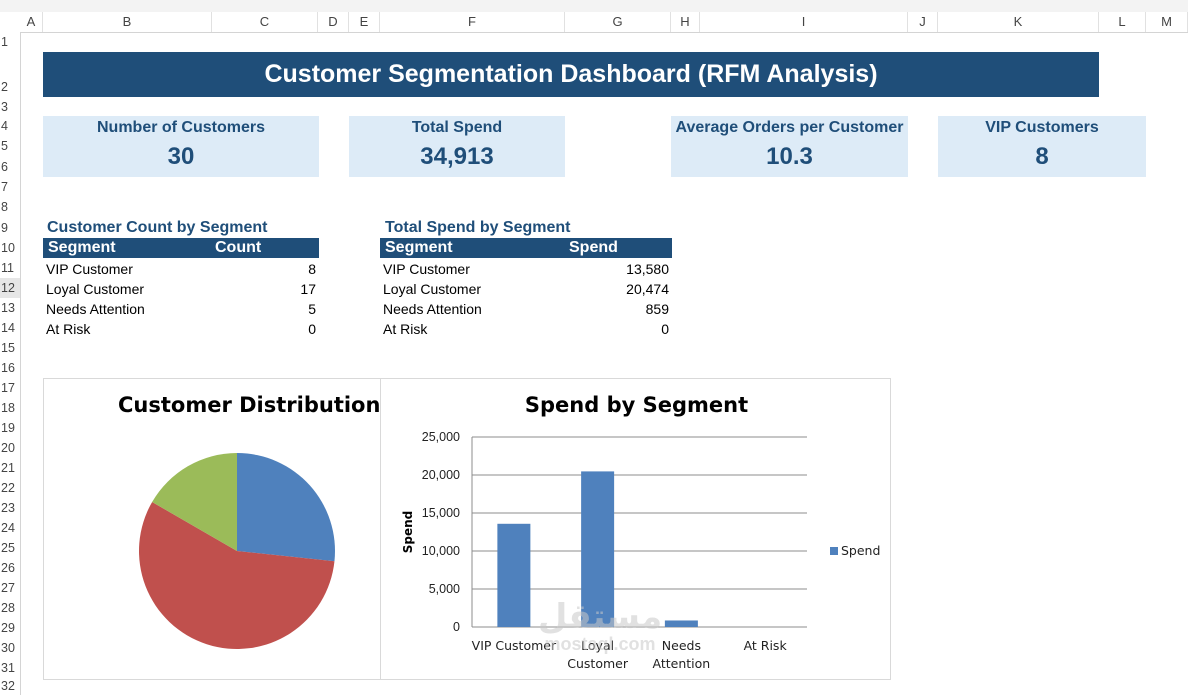  What do you see at coordinates (4, 207) in the screenshot?
I see `row-header-8: 8` at bounding box center [4, 207].